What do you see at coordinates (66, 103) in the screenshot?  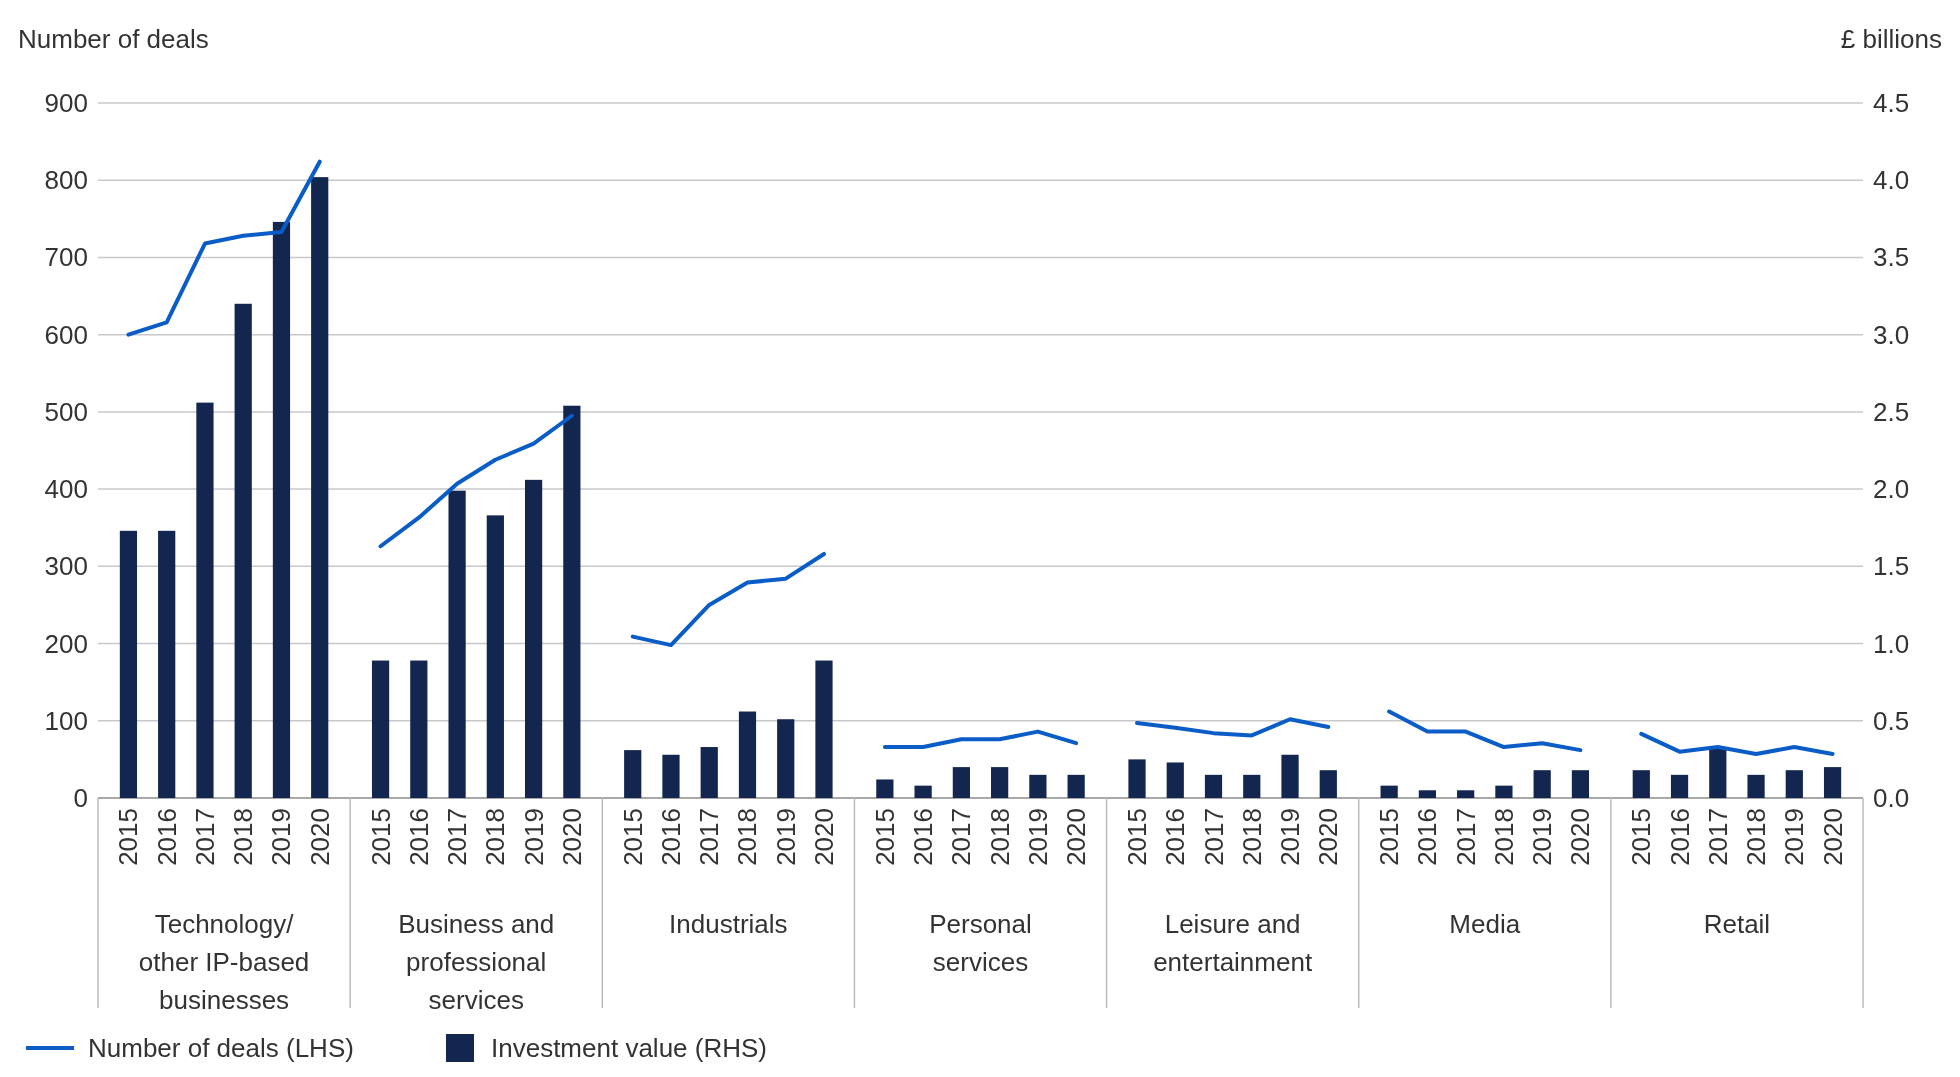 I see `y-tick-label: 900` at bounding box center [66, 103].